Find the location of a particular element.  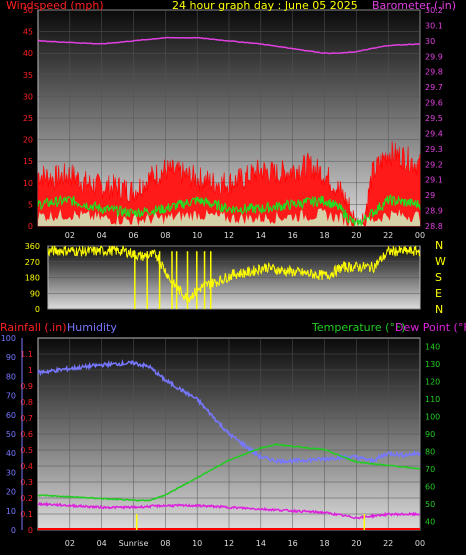

temperature-tick-label: 100 is located at coordinates (432, 417).